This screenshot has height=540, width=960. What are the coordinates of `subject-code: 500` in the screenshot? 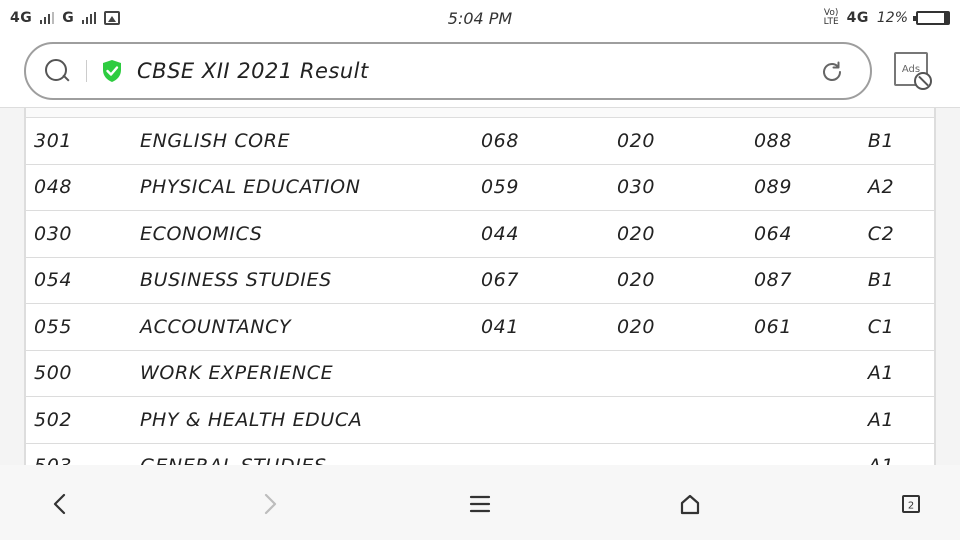 It's located at (53, 373).